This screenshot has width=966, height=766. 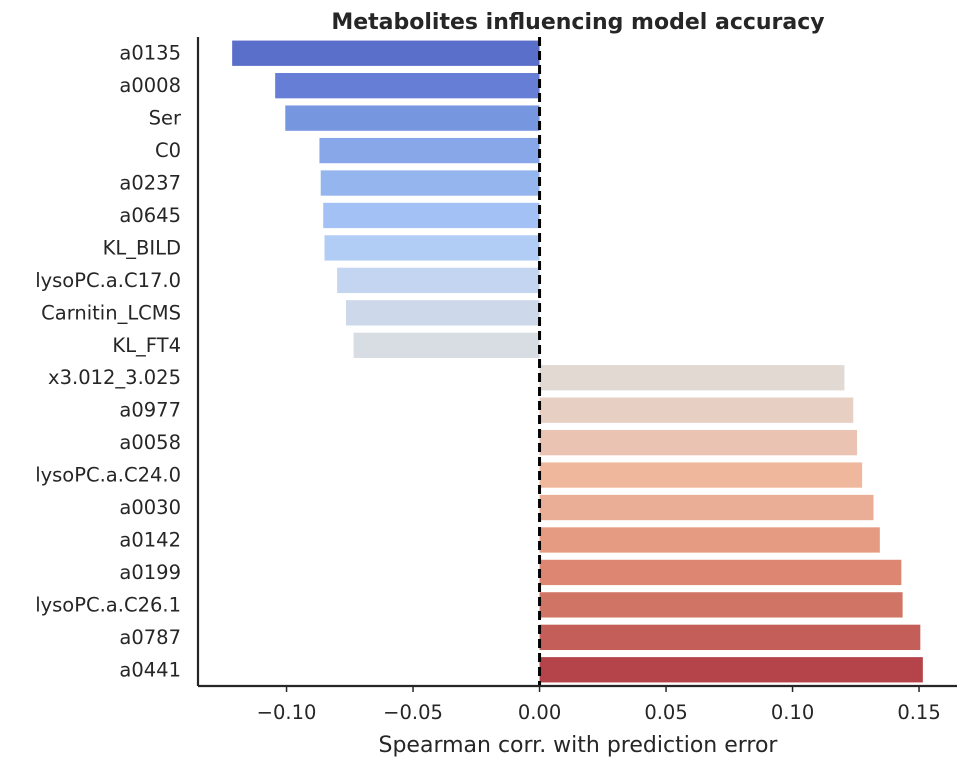 What do you see at coordinates (108, 604) in the screenshot?
I see `category-label-lysoPC.a.C26.1: lysoPC.a.C26.1` at bounding box center [108, 604].